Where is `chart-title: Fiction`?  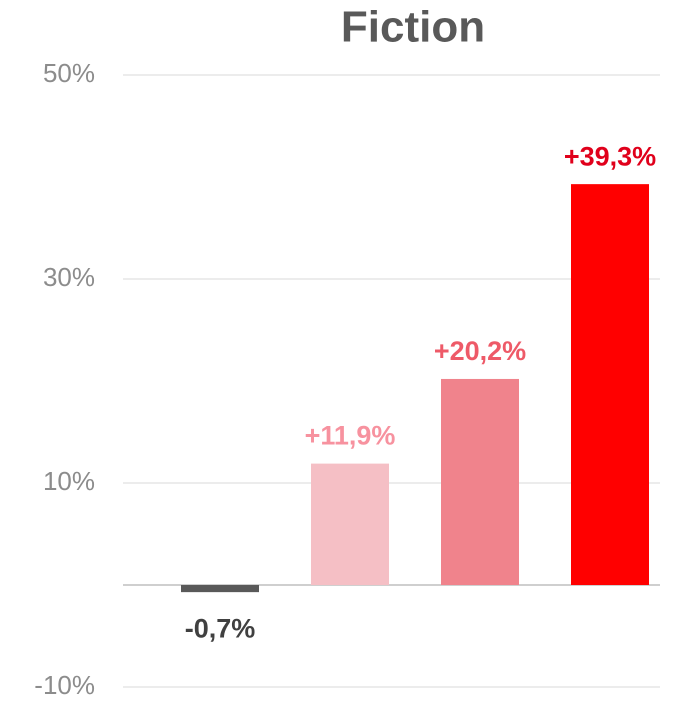
chart-title: Fiction is located at coordinates (413, 27).